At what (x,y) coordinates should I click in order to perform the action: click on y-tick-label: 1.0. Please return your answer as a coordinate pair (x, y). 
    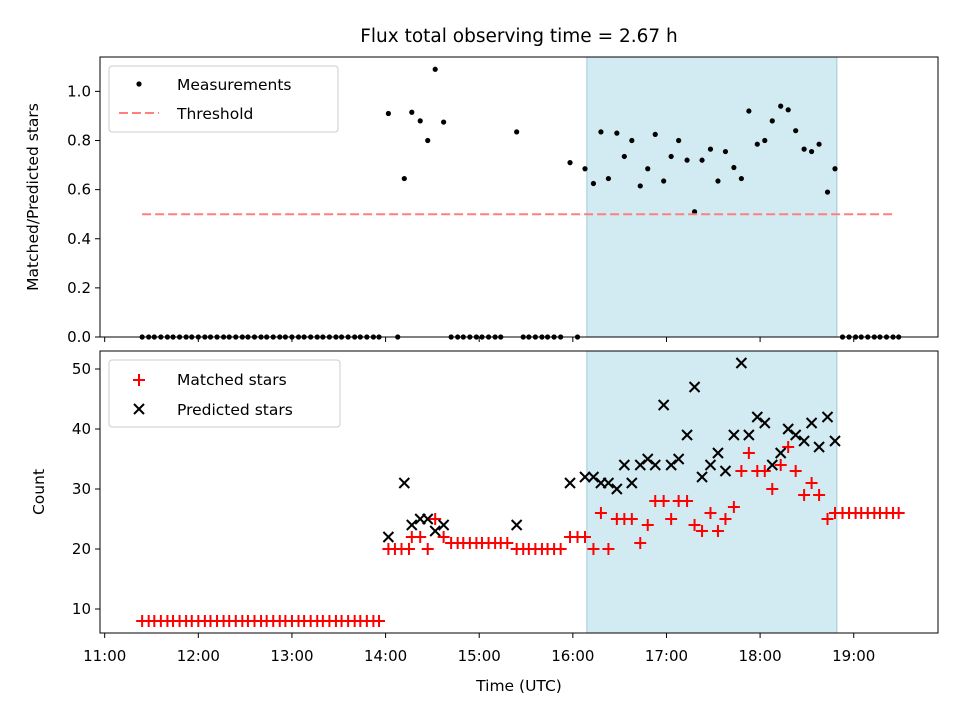
    Looking at the image, I should click on (79, 91).